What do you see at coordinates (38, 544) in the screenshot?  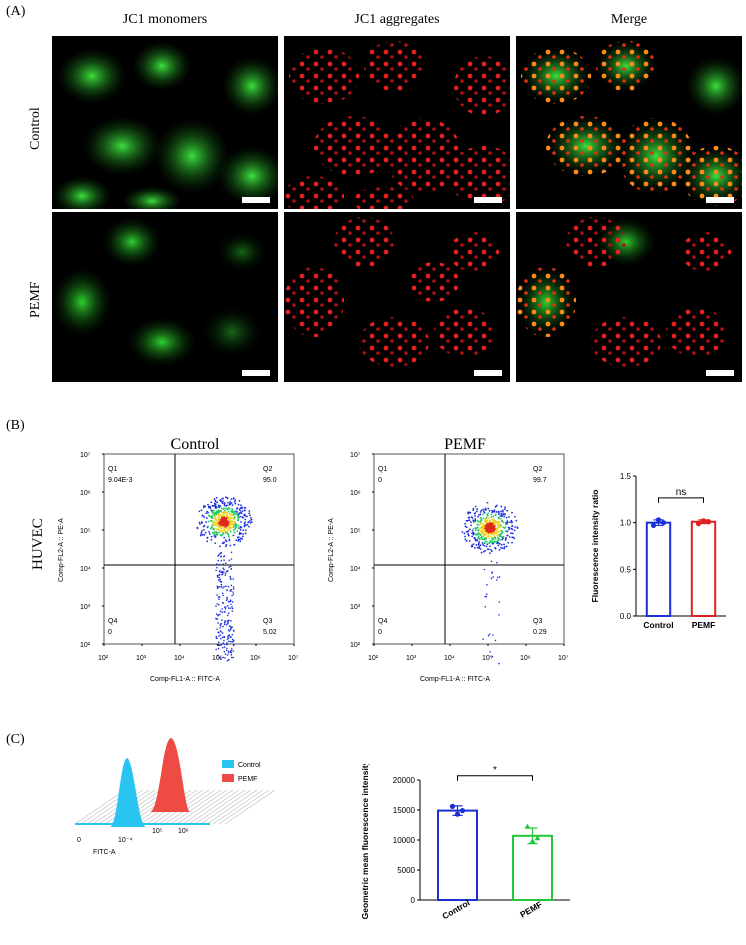 I see `row-label-huvec: HUVEC` at bounding box center [38, 544].